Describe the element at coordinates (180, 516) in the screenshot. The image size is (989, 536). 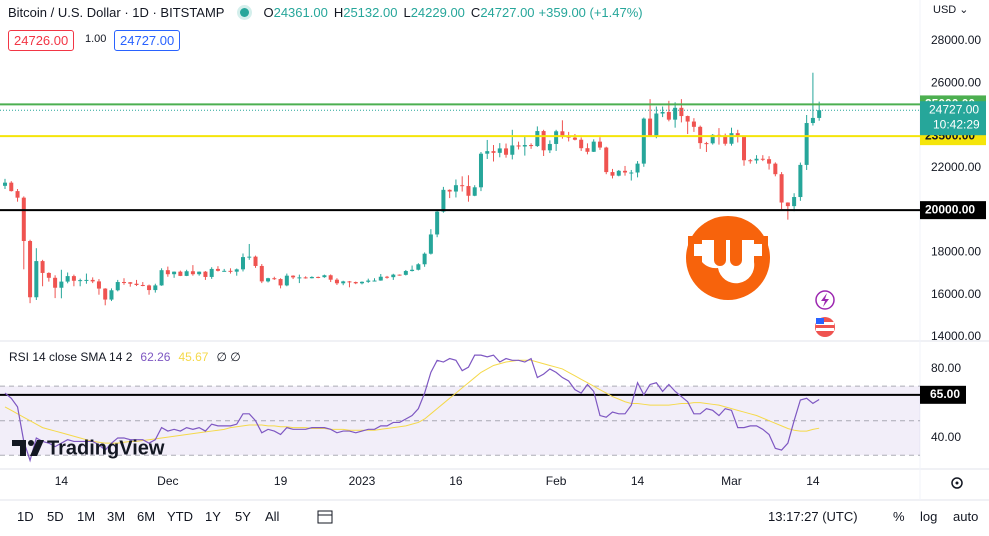
I see `range-button: YTD` at that location.